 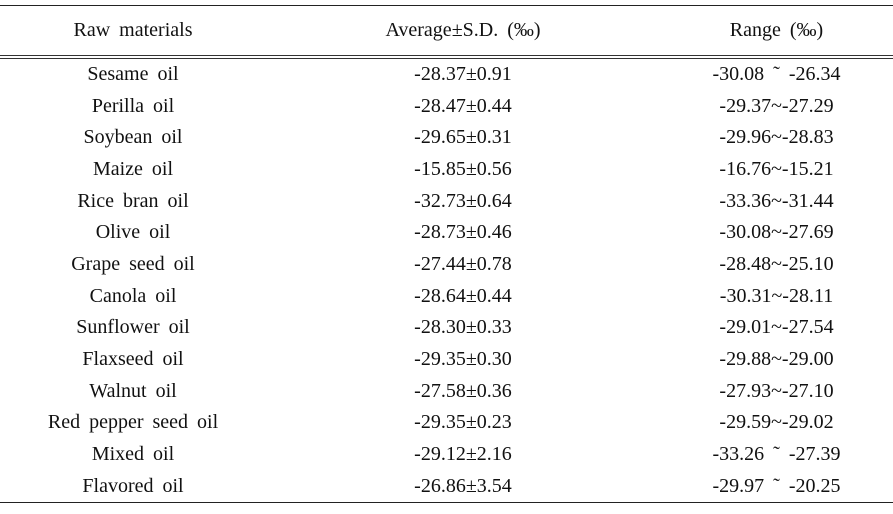 I want to click on table-cell: -29.97 ˜ -20.25, so click(x=776, y=485).